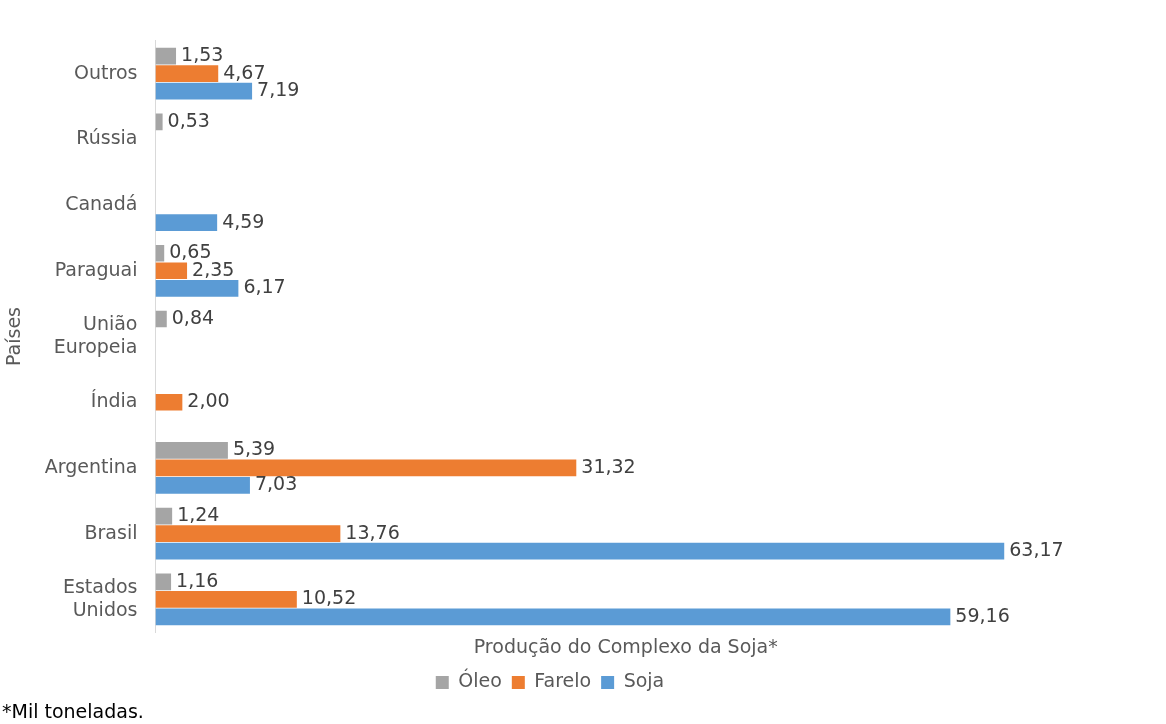 The image size is (1166, 724). What do you see at coordinates (625, 645) in the screenshot?
I see `x-axis-title: Produção do Complexo da Soja*` at bounding box center [625, 645].